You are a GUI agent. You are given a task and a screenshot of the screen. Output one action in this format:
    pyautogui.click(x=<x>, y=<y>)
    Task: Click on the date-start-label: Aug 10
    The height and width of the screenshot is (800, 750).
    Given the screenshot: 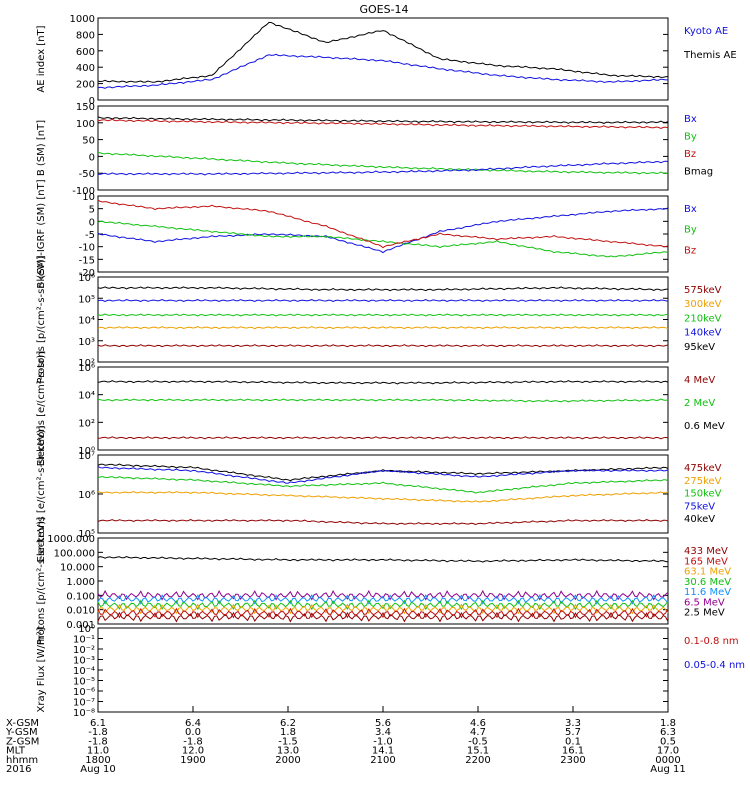 What is the action you would take?
    pyautogui.click(x=97, y=769)
    